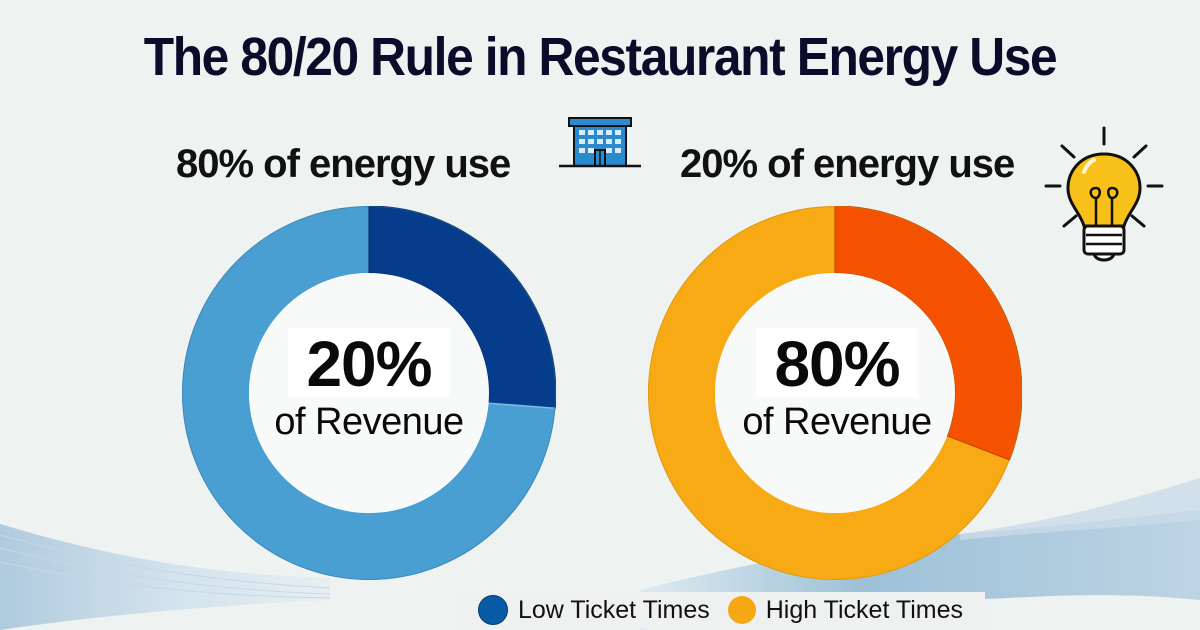  What do you see at coordinates (600, 142) in the screenshot?
I see `building-icon` at bounding box center [600, 142].